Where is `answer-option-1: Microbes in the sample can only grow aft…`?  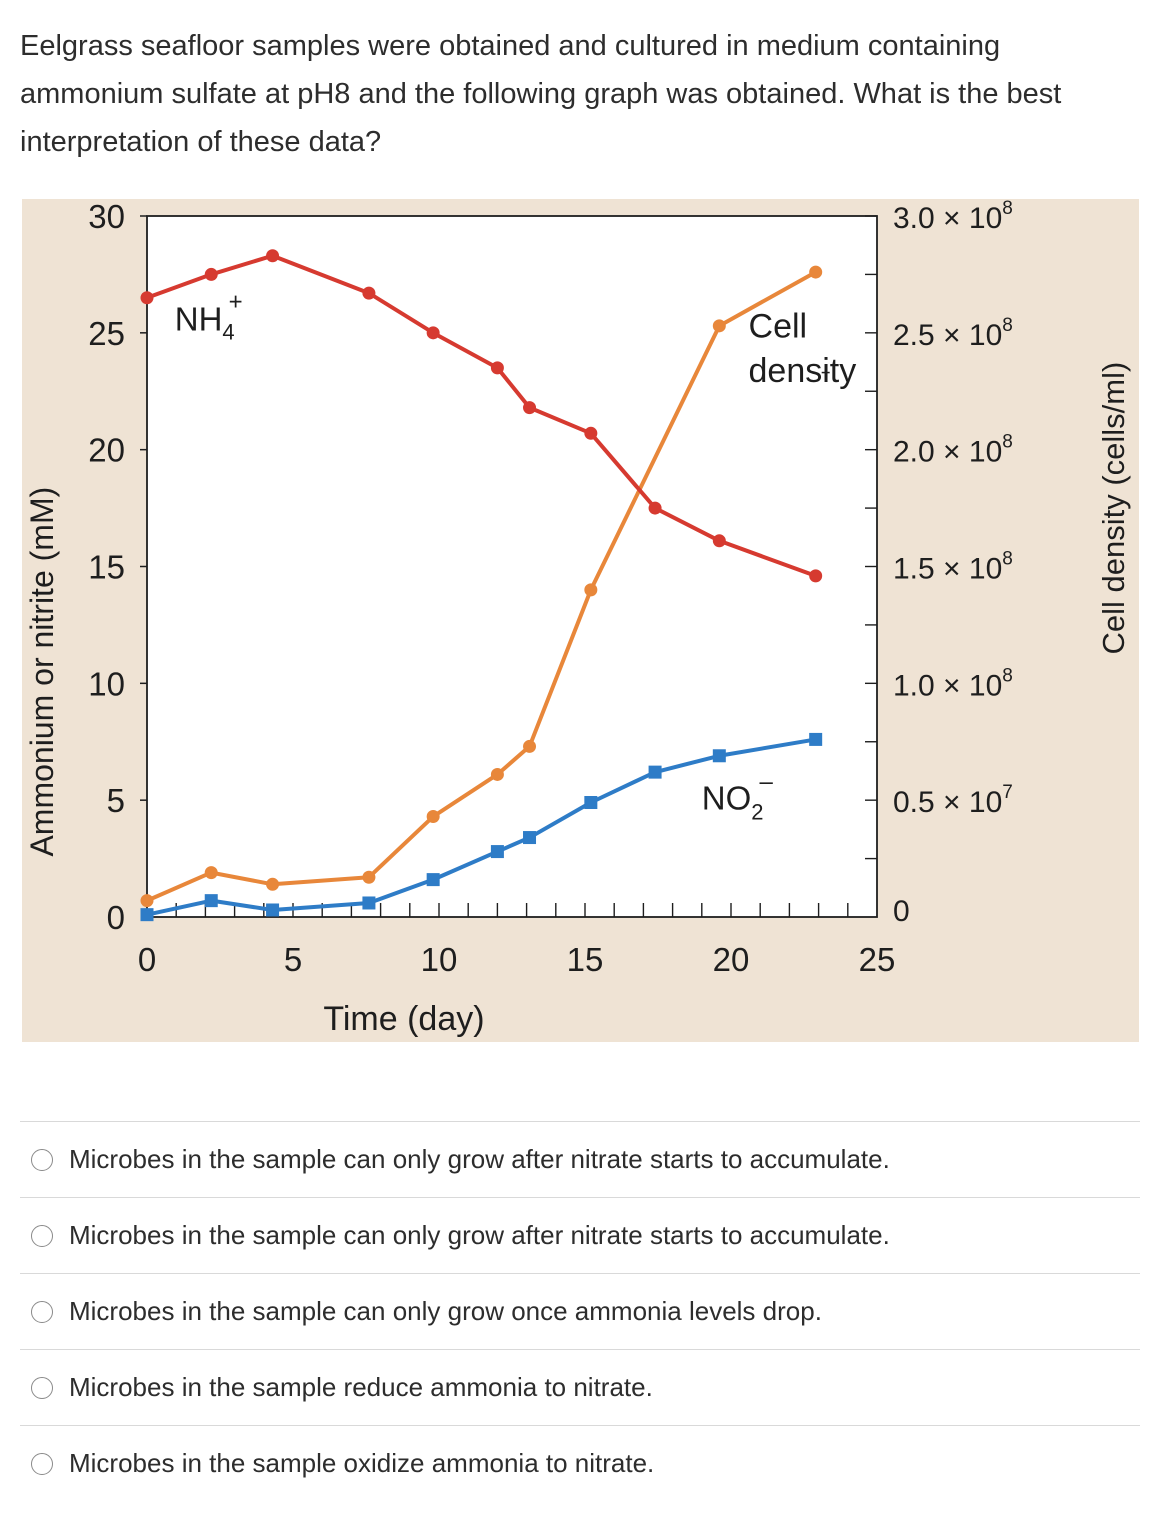
answer-option-1: Microbes in the sample can only grow aft… is located at coordinates (580, 1159).